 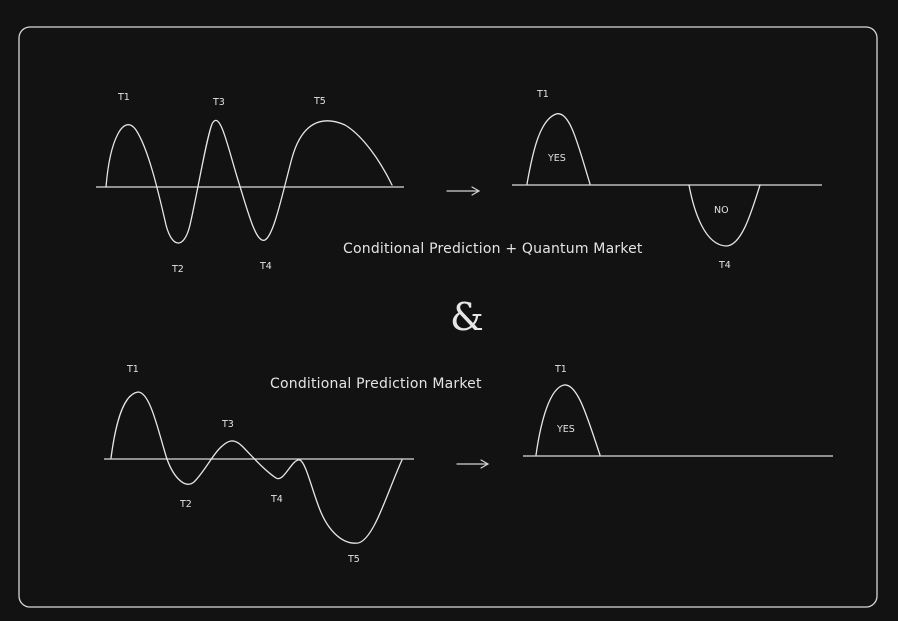 I want to click on bottom-left-wave, so click(x=256, y=467).